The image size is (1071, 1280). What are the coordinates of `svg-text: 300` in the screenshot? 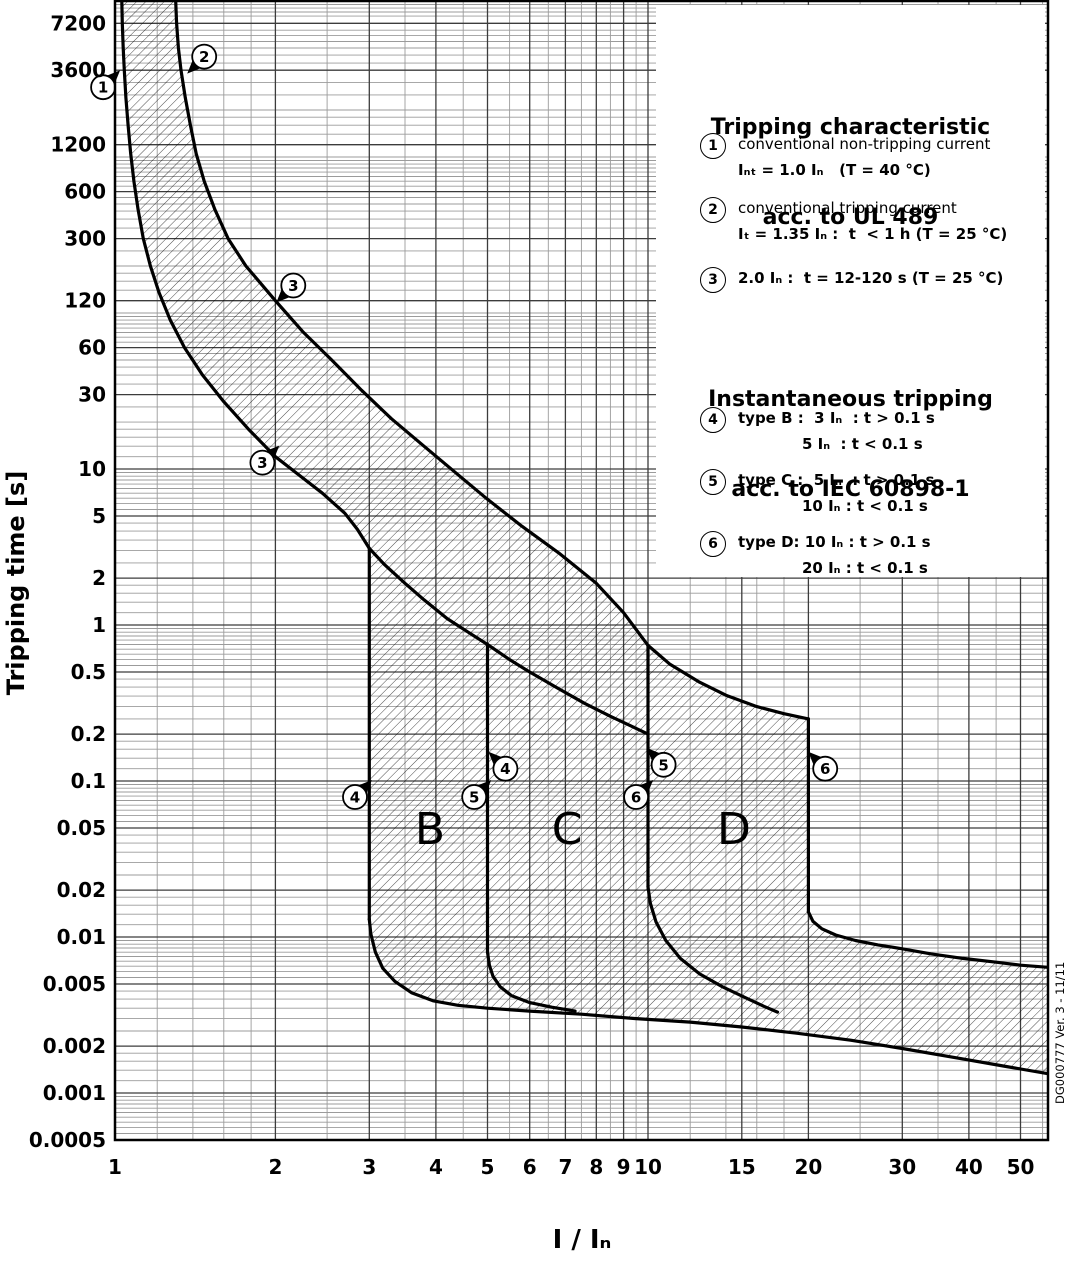 It's located at (85, 239).